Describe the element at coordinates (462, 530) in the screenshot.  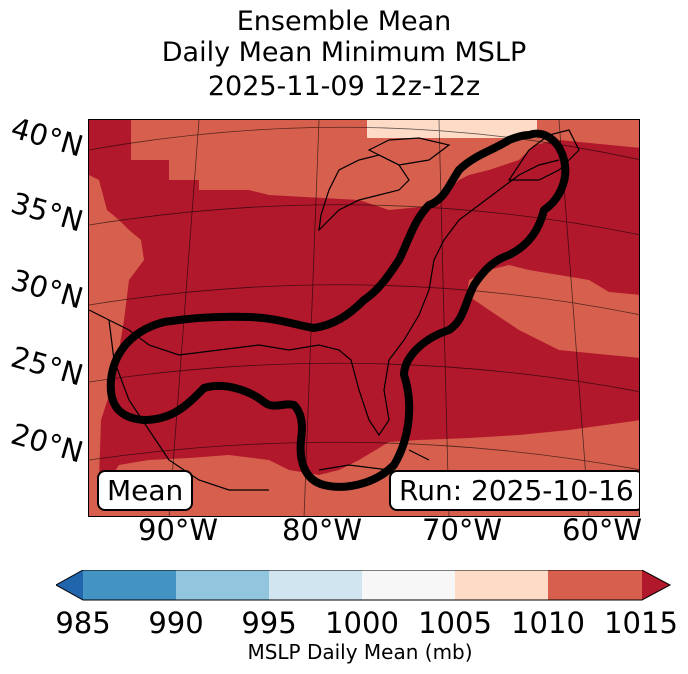
I see `lon-label-70w: 70°W` at that location.